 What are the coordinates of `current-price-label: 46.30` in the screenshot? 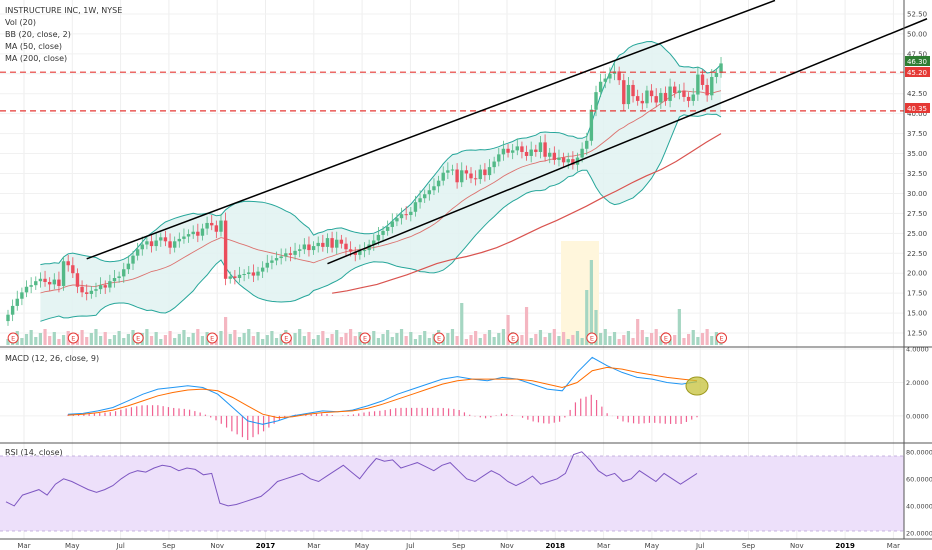 It's located at (917, 61).